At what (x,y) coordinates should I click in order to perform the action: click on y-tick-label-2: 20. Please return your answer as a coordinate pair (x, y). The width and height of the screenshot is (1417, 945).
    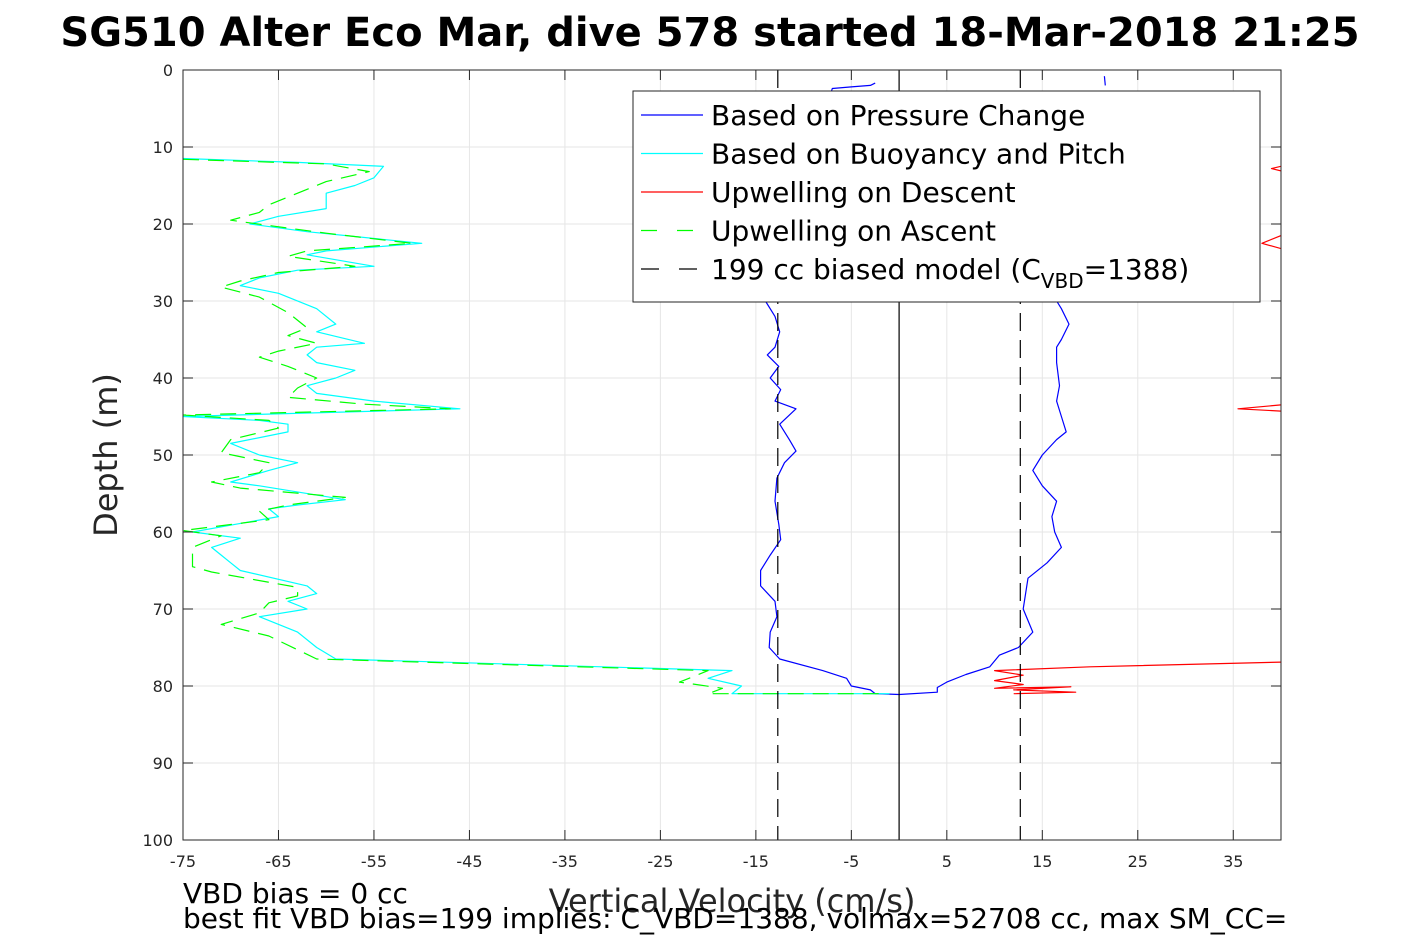
    Looking at the image, I should click on (163, 224).